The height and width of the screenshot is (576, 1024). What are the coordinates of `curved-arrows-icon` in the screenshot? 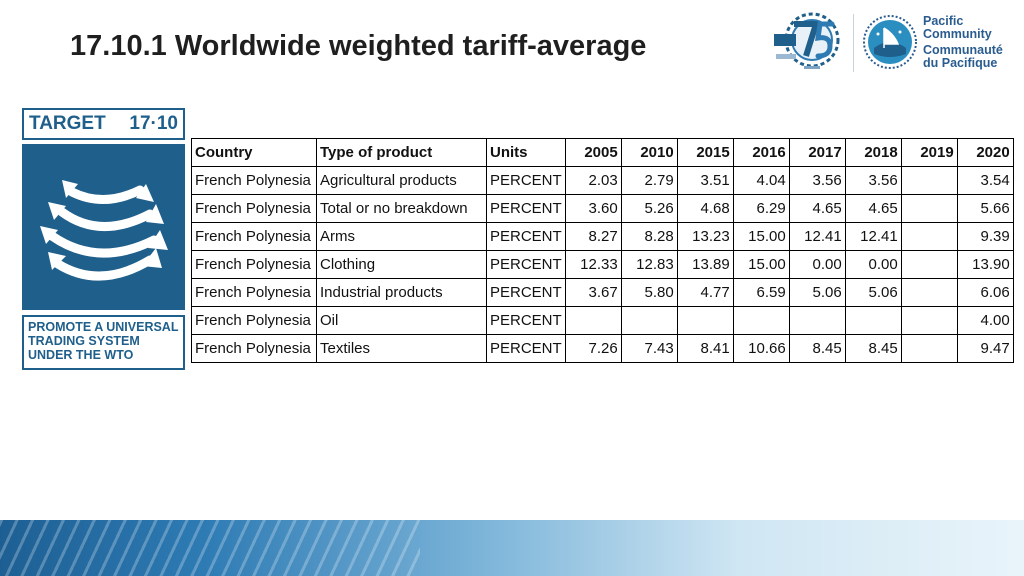 It's located at (103, 227).